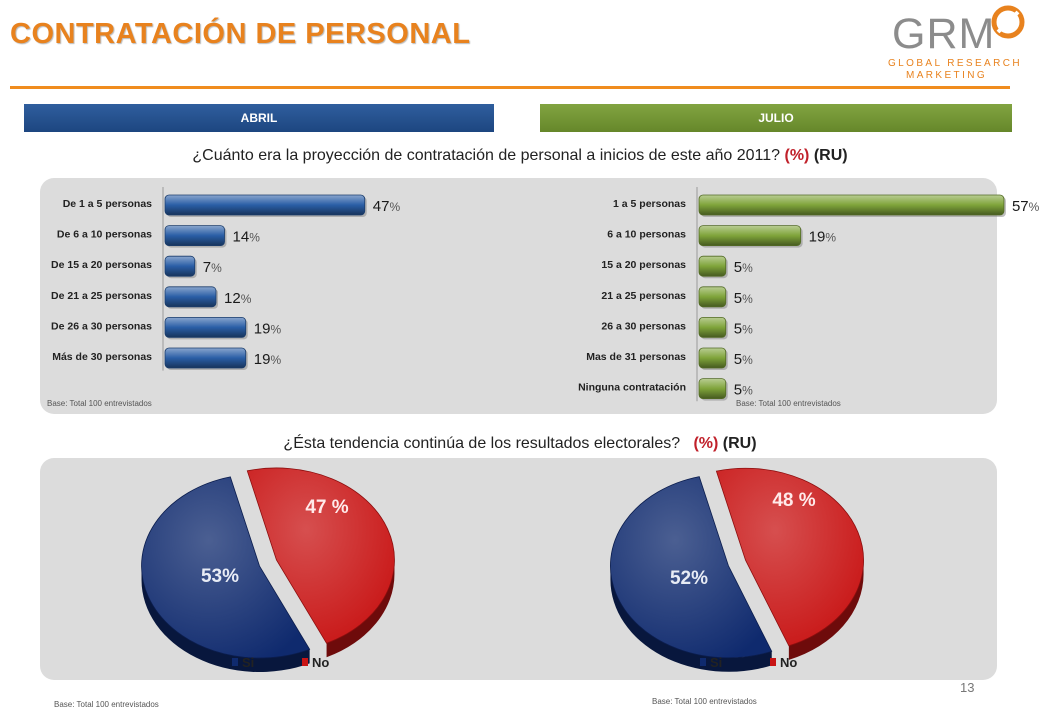 The height and width of the screenshot is (720, 1040). Describe the element at coordinates (240, 34) in the screenshot. I see `page-title: CONTRATACIÓN DE PERSONAL` at that location.